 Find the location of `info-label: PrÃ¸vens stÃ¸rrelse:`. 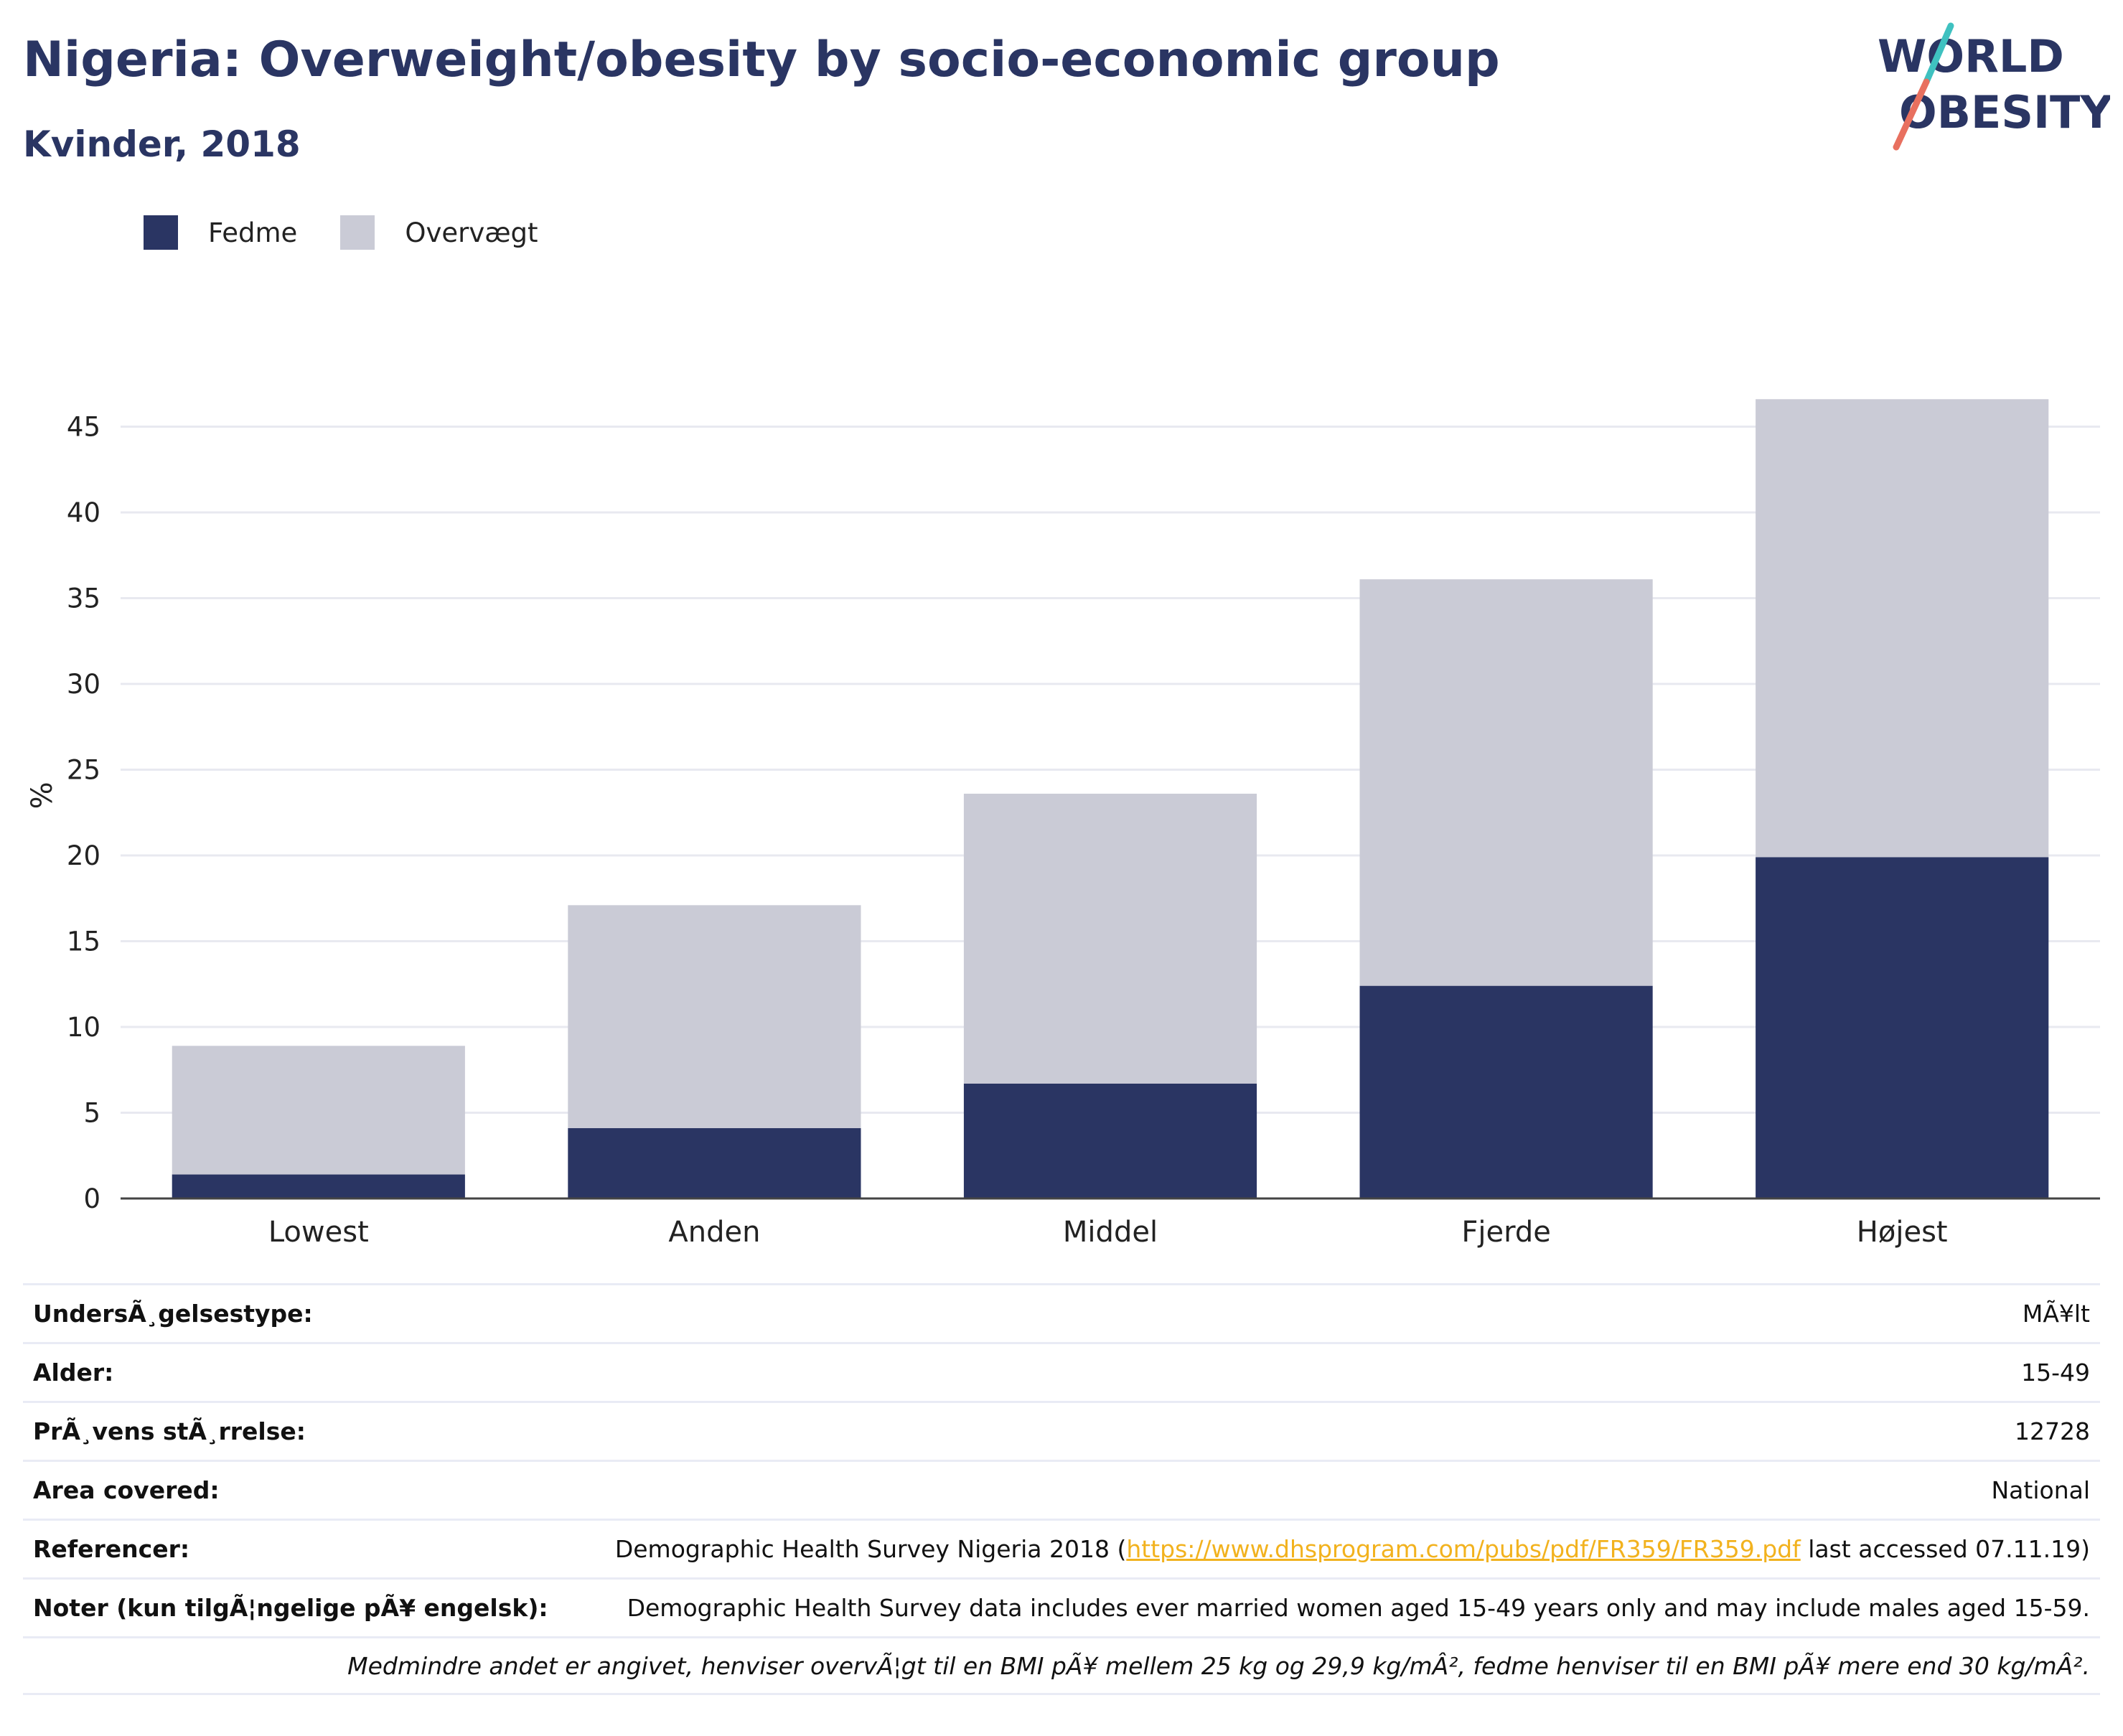

info-label: PrÃ¸vens stÃ¸rrelse: is located at coordinates (169, 1431).